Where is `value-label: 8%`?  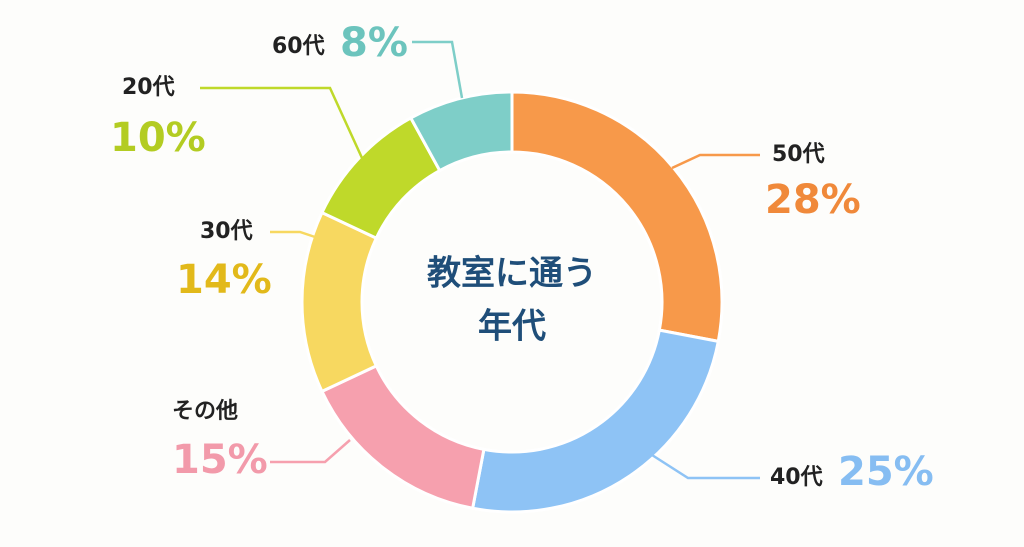
value-label: 8% is located at coordinates (374, 43).